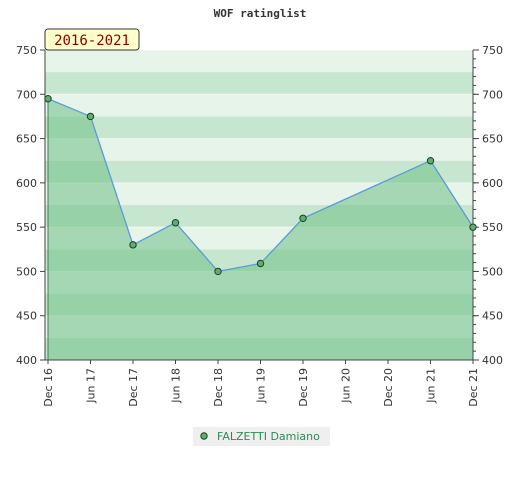 This screenshot has height=480, width=520. I want to click on y-tick-label-left: 750, so click(26, 50).